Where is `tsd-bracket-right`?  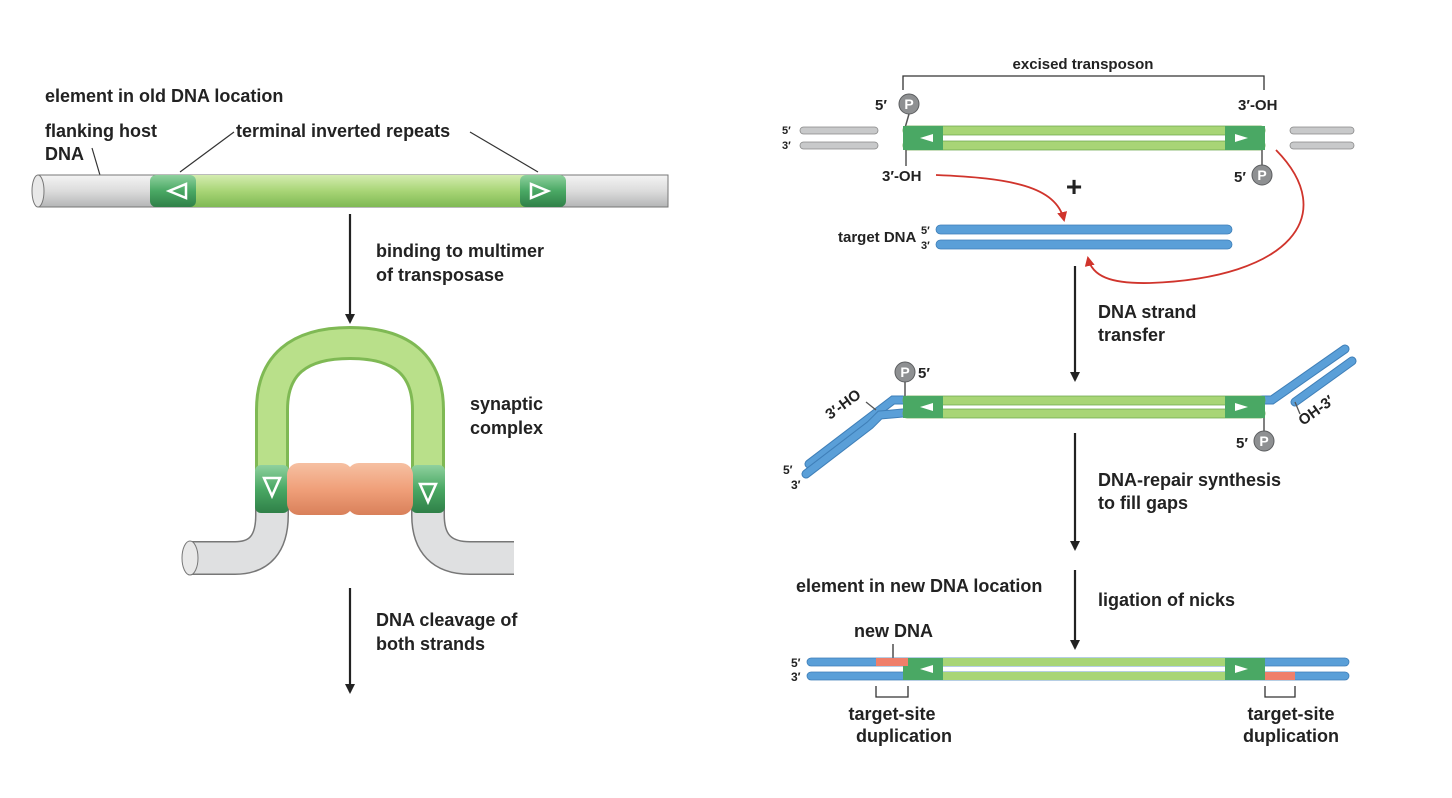
tsd-bracket-right is located at coordinates (1280, 692).